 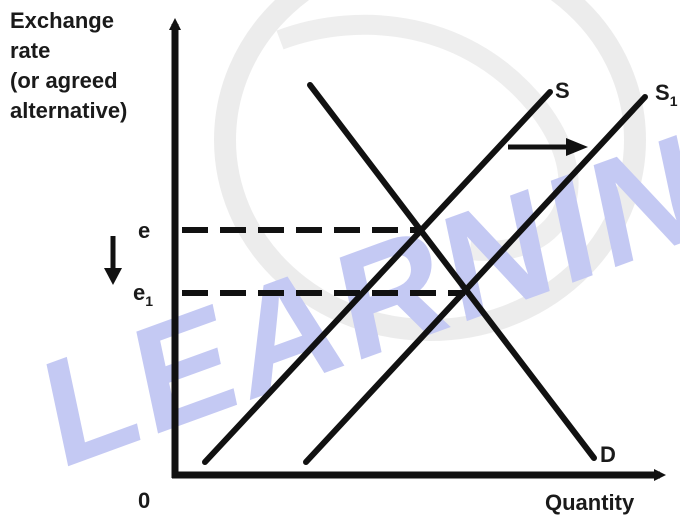 I want to click on supply-label-s1: S1, so click(x=666, y=94).